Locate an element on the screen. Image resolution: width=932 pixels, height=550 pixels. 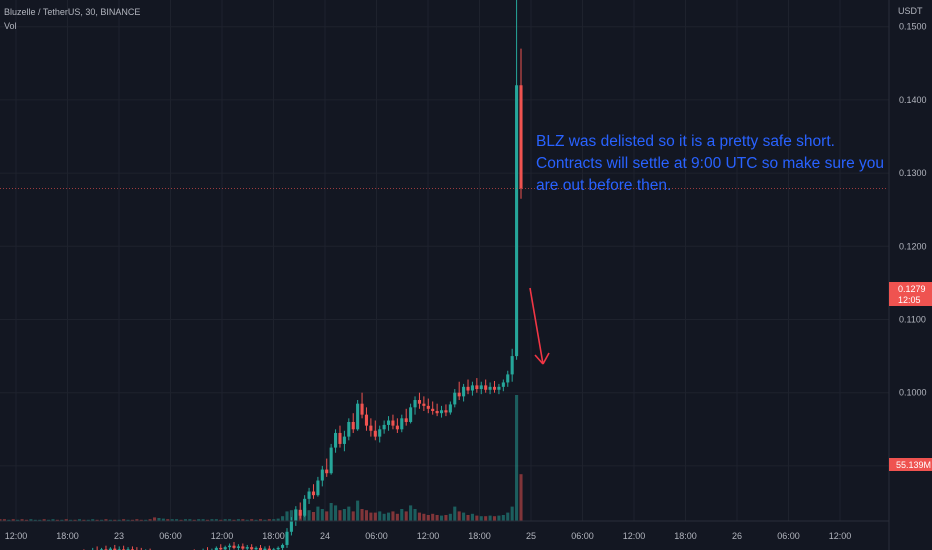
y-tick-label: 0.1100 is located at coordinates (912, 320).